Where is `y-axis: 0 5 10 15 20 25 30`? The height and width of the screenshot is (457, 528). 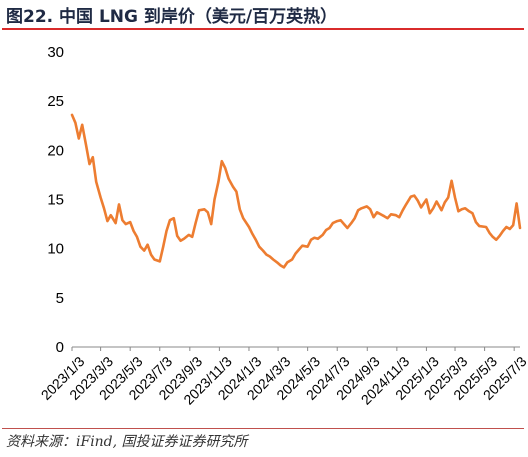 y-axis: 0 5 10 15 20 25 30 is located at coordinates (55, 200).